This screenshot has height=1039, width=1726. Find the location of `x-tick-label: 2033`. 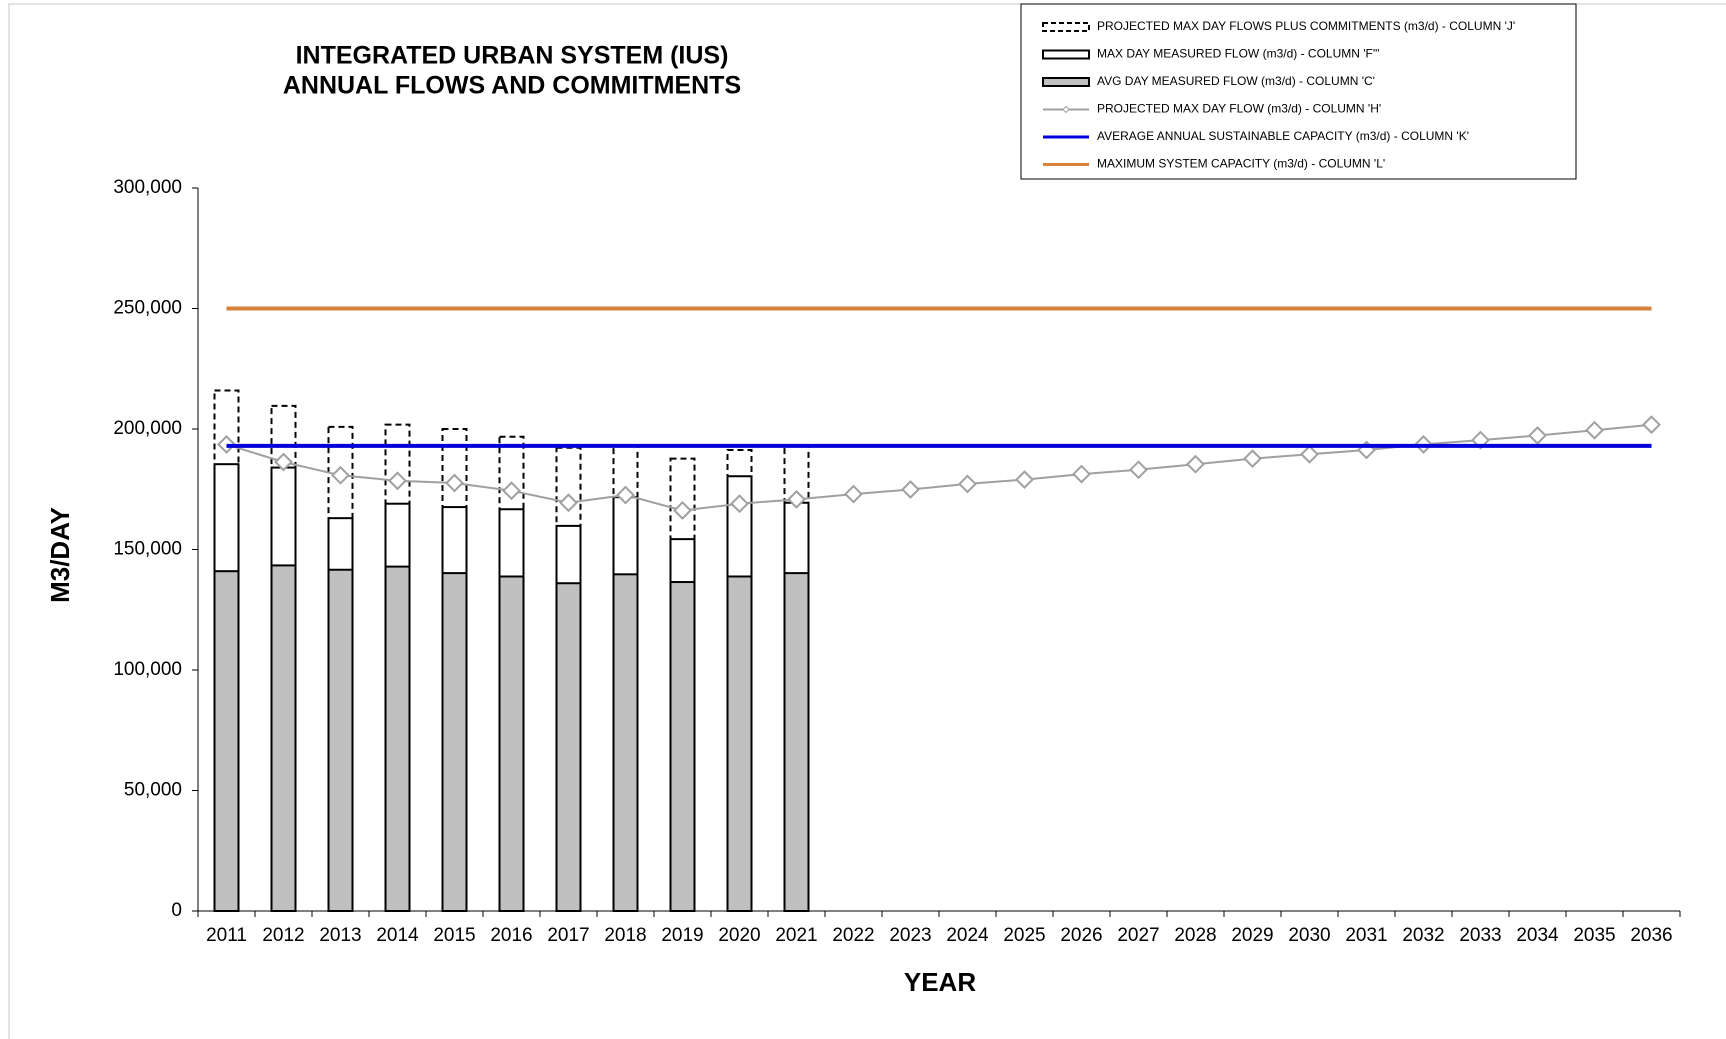

x-tick-label: 2033 is located at coordinates (1480, 935).